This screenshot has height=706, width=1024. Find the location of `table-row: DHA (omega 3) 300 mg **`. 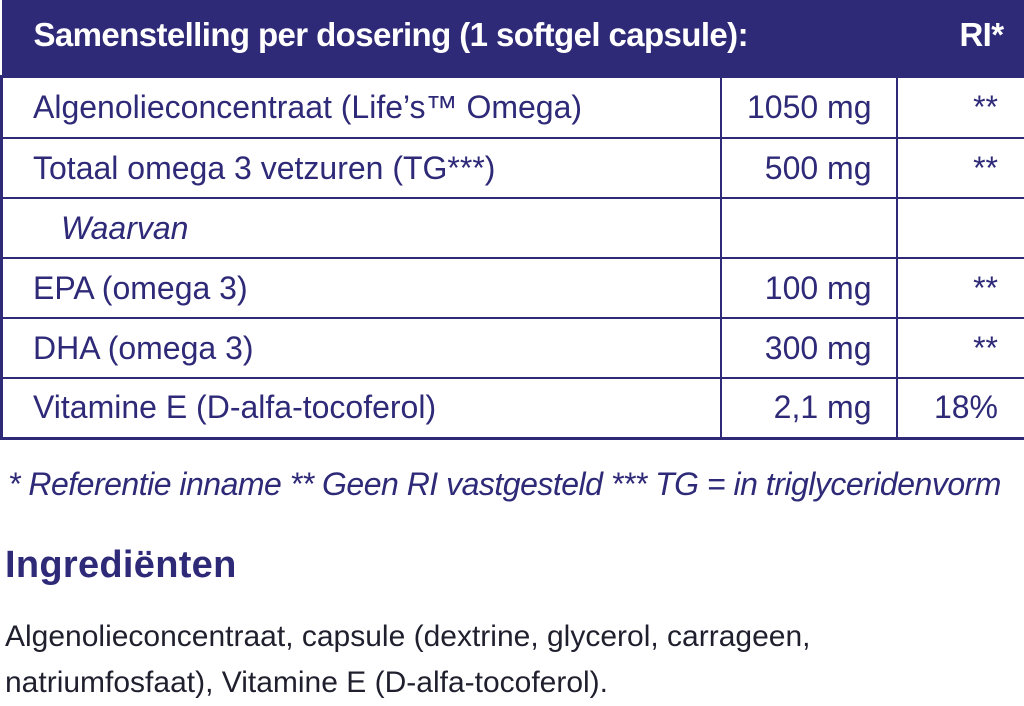

table-row: DHA (omega 3) 300 mg ** is located at coordinates (513, 348).